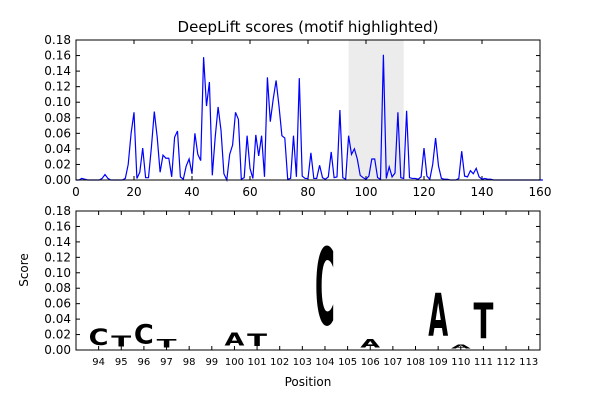 This screenshot has width=600, height=400. Describe the element at coordinates (279, 362) in the screenshot. I see `x-tick-label: 102` at that location.